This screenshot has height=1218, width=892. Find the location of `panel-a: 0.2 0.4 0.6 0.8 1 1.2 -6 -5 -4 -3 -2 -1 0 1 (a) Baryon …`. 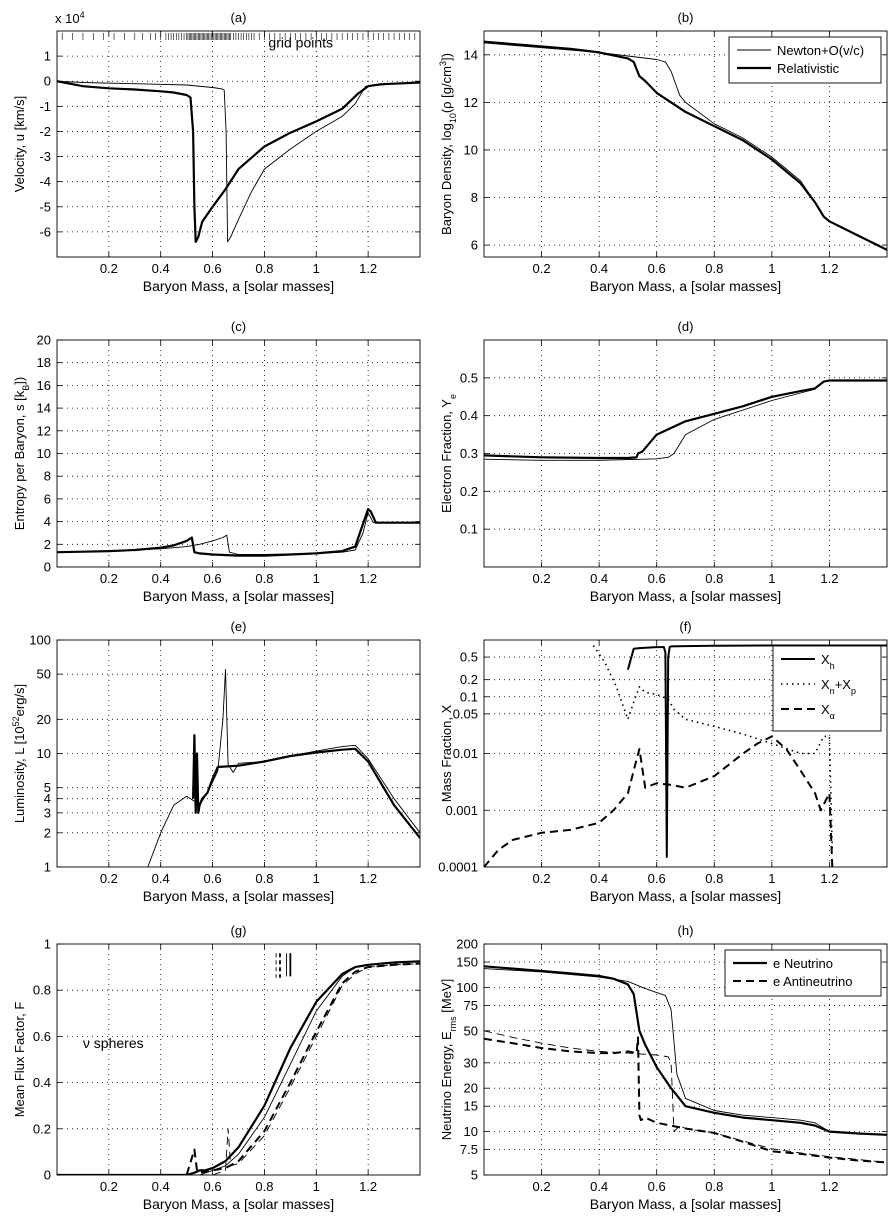

panel-a: 0.2 0.4 0.6 0.8 1 1.2 -6 -5 -4 -3 -2 -1 0 1 (a) Baryon … is located at coordinates (216, 152).